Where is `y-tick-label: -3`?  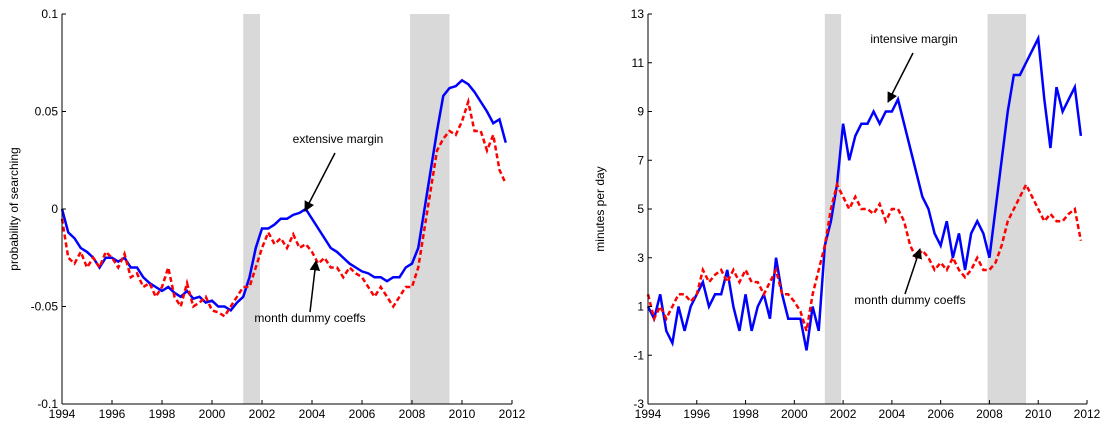
y-tick-label: -3 is located at coordinates (638, 404).